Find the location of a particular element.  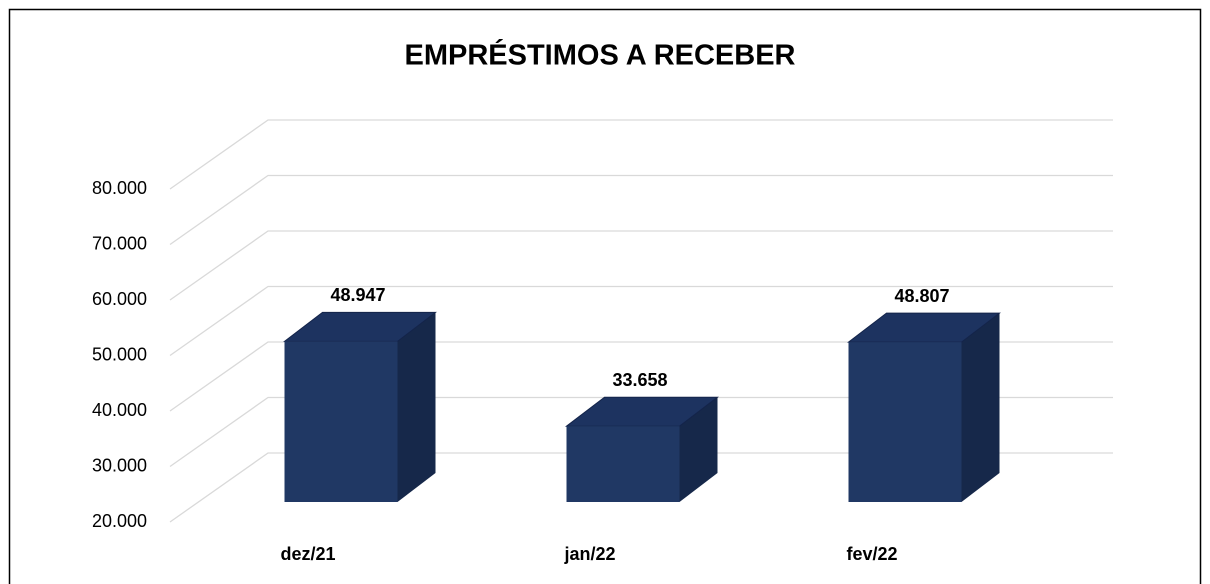

y-tick-label: 20.000 is located at coordinates (119, 521).